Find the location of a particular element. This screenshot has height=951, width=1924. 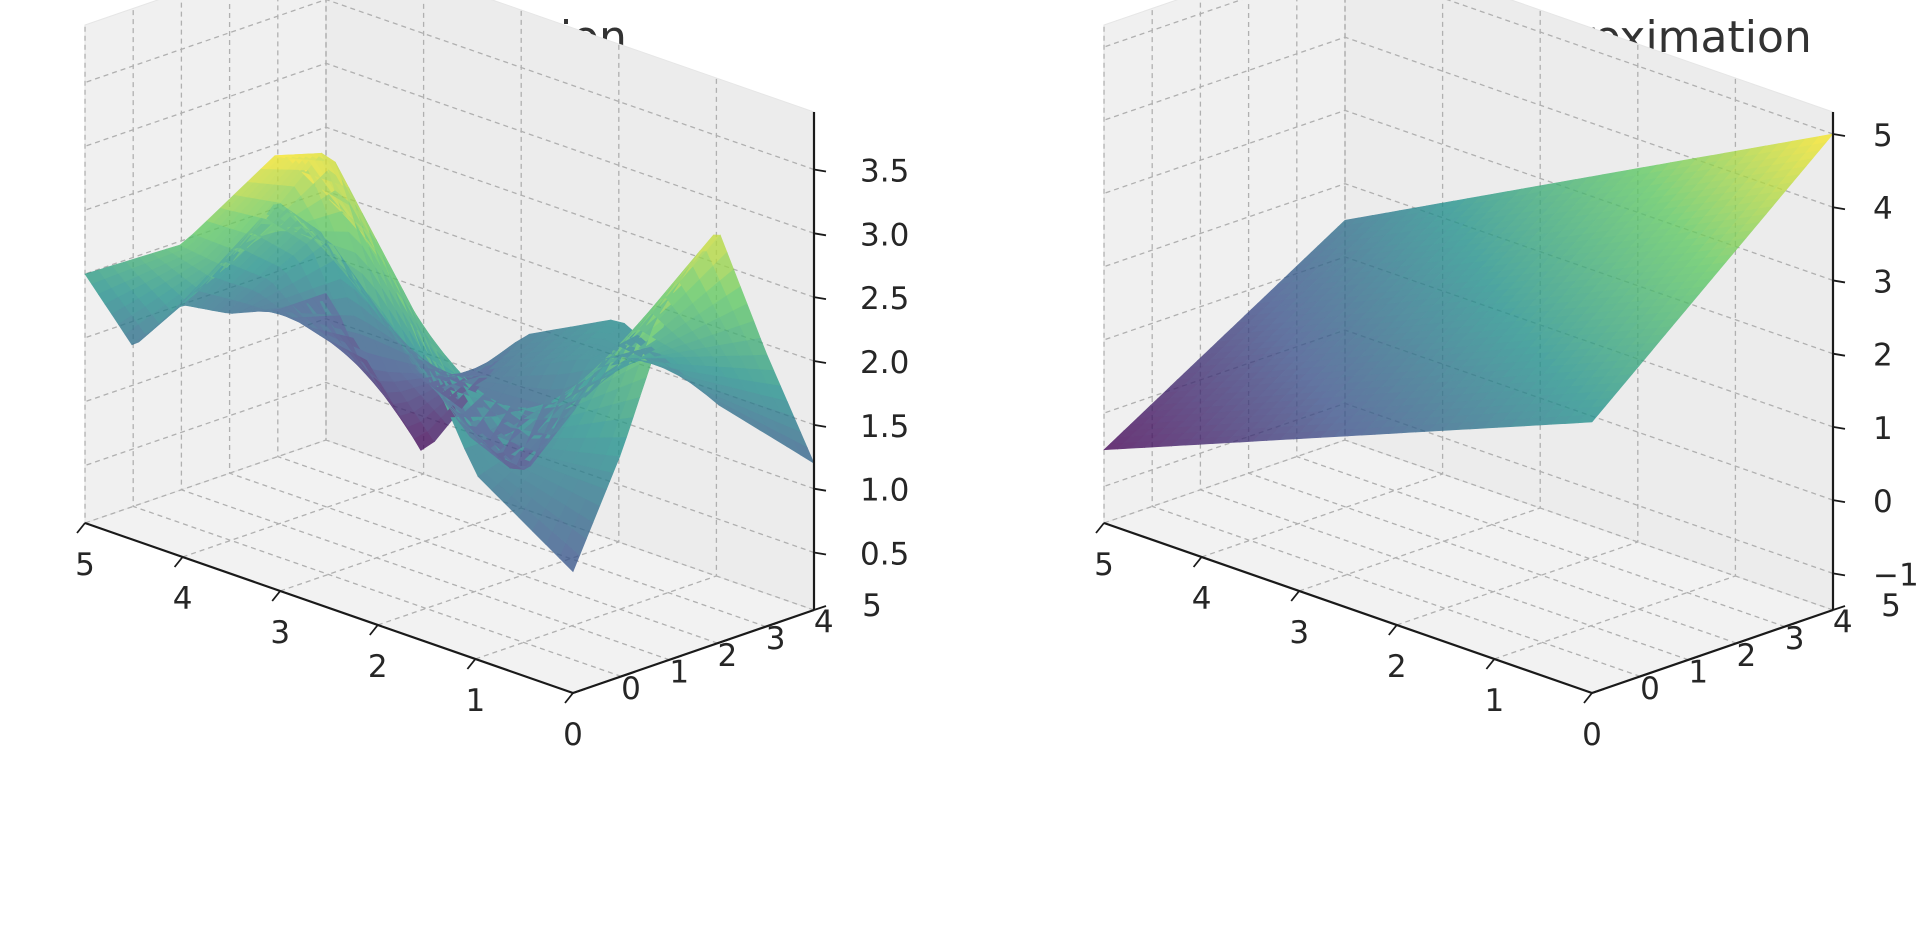

z-tick-label: 1.5 is located at coordinates (884, 427).